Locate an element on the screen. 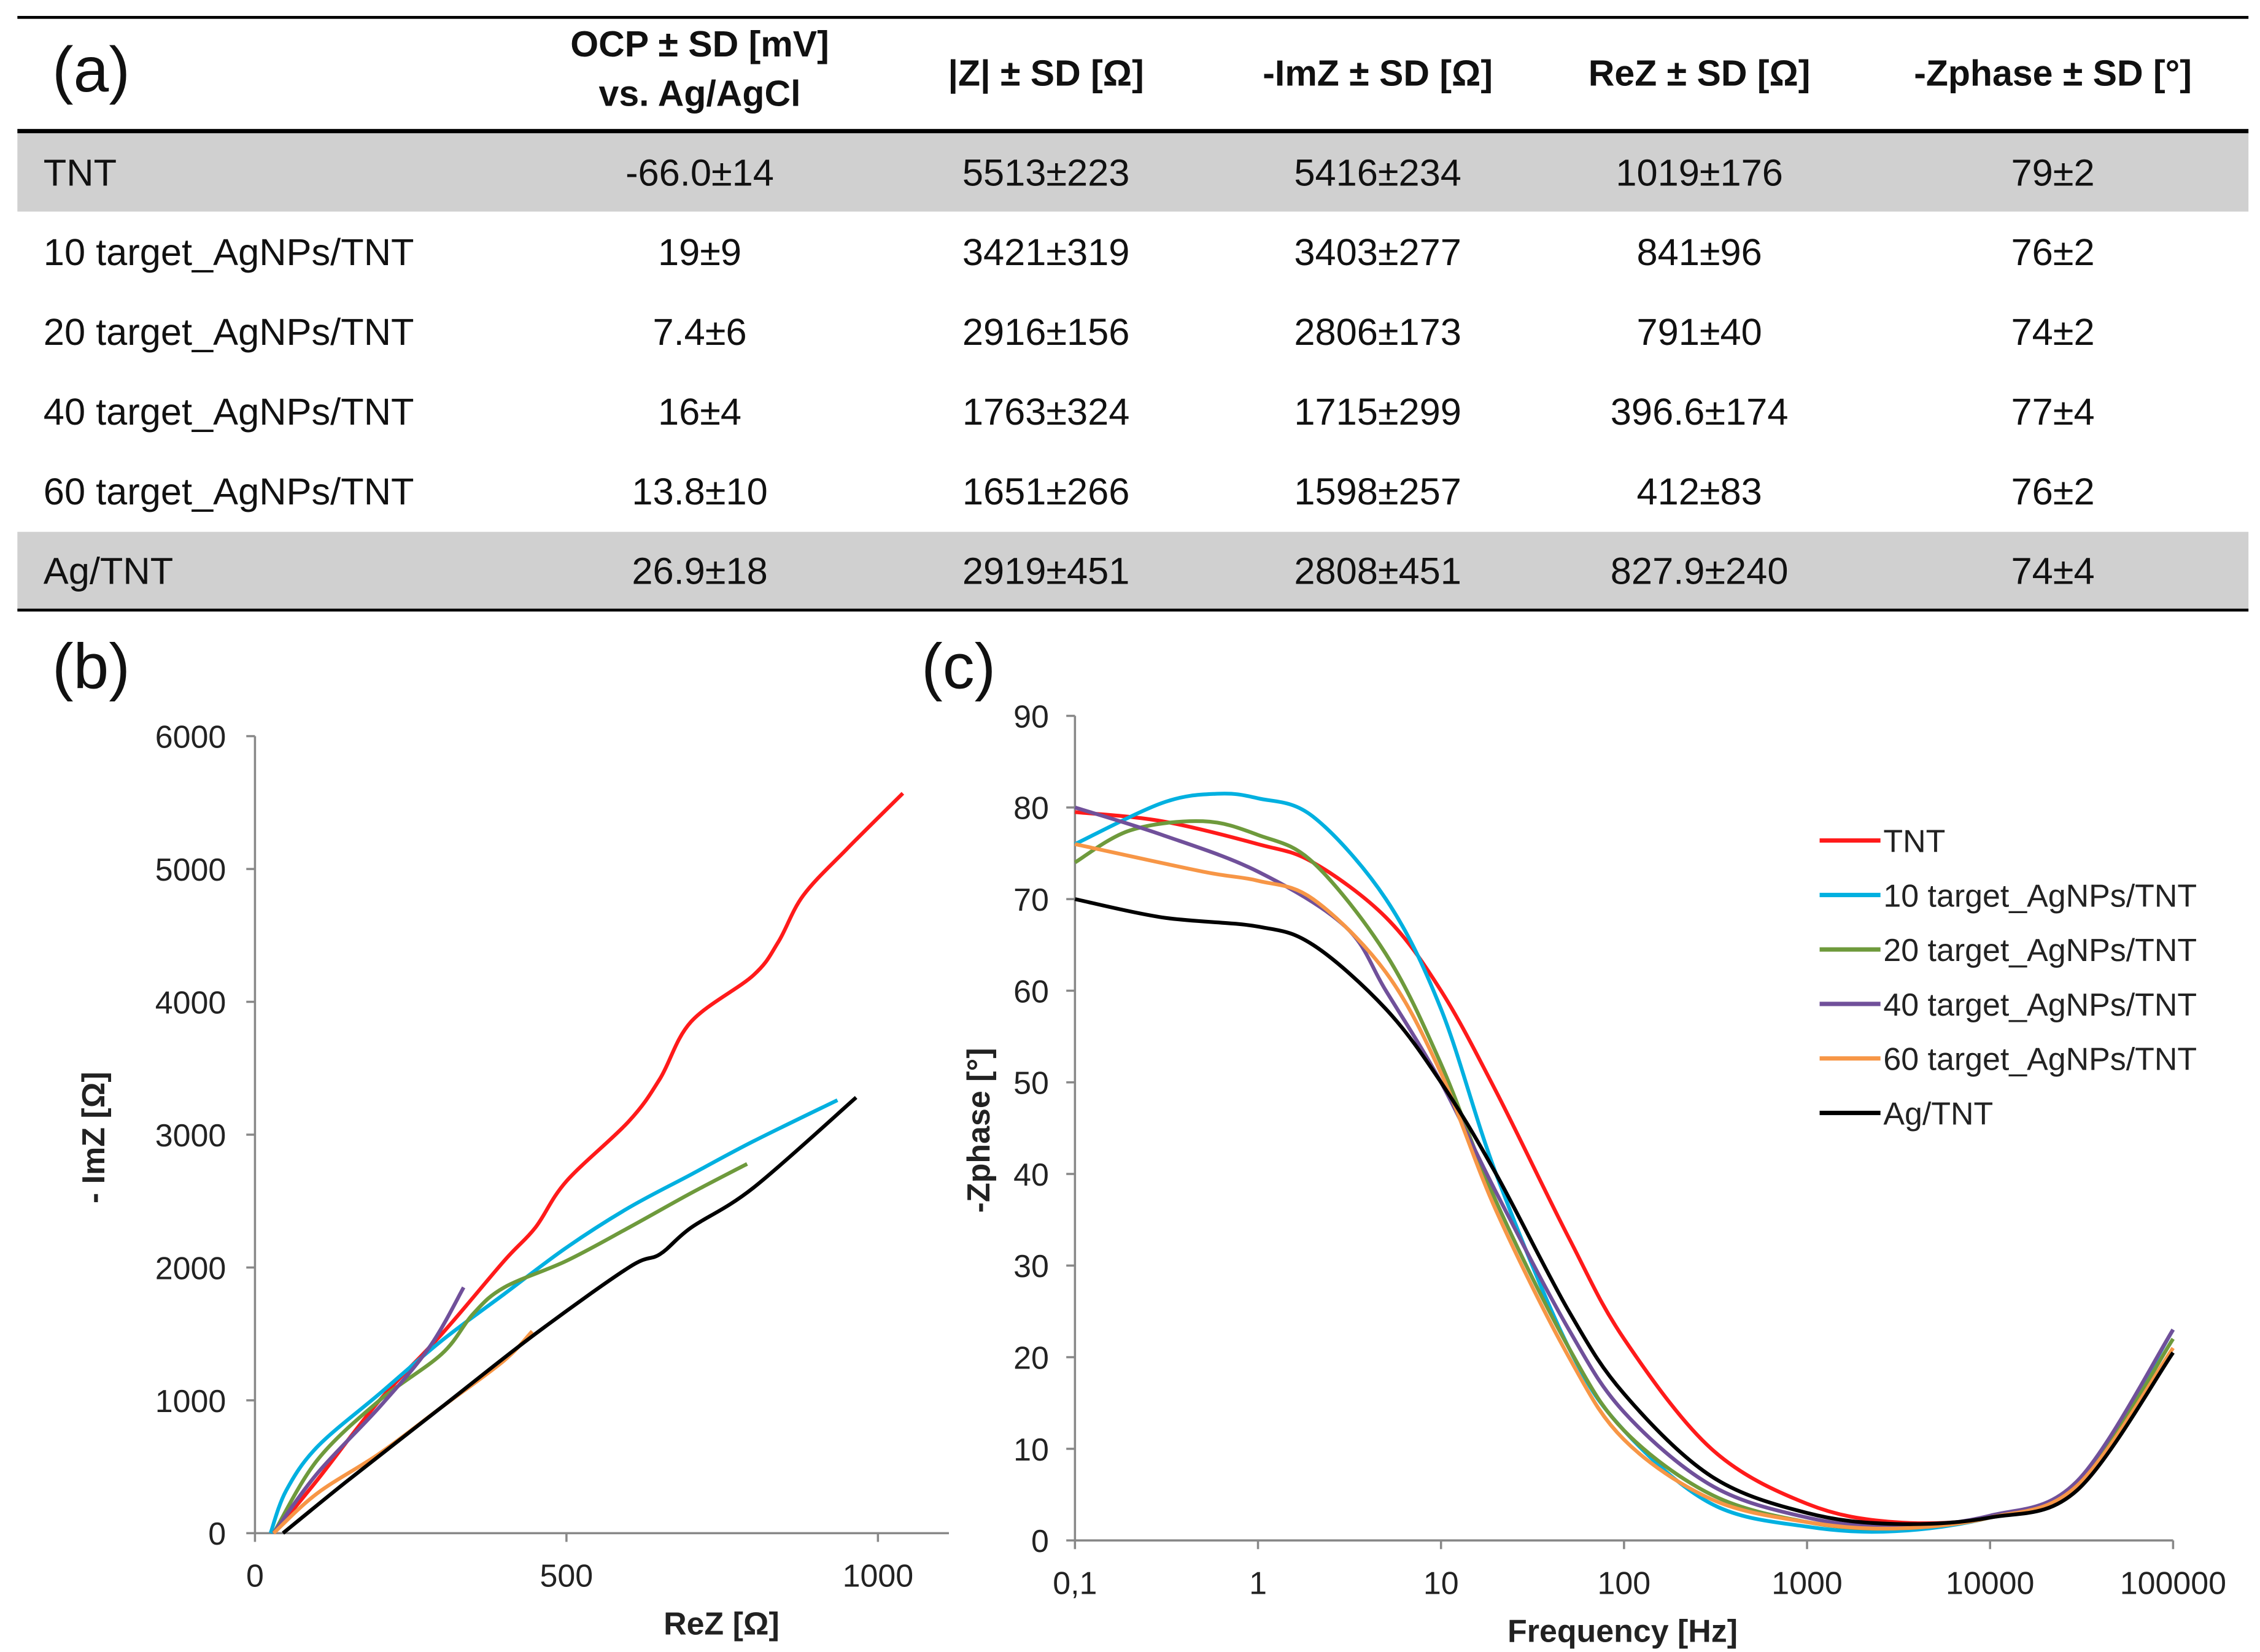 The image size is (2260, 1652). y-tick-label: 30 is located at coordinates (1031, 1266).